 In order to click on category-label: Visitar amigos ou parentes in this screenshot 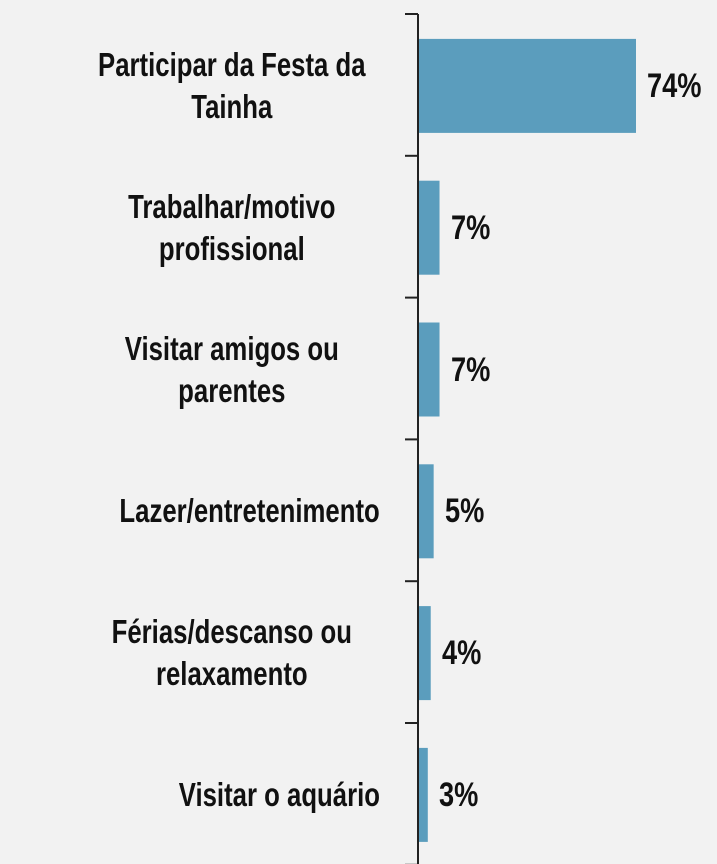, I will do `click(232, 370)`.